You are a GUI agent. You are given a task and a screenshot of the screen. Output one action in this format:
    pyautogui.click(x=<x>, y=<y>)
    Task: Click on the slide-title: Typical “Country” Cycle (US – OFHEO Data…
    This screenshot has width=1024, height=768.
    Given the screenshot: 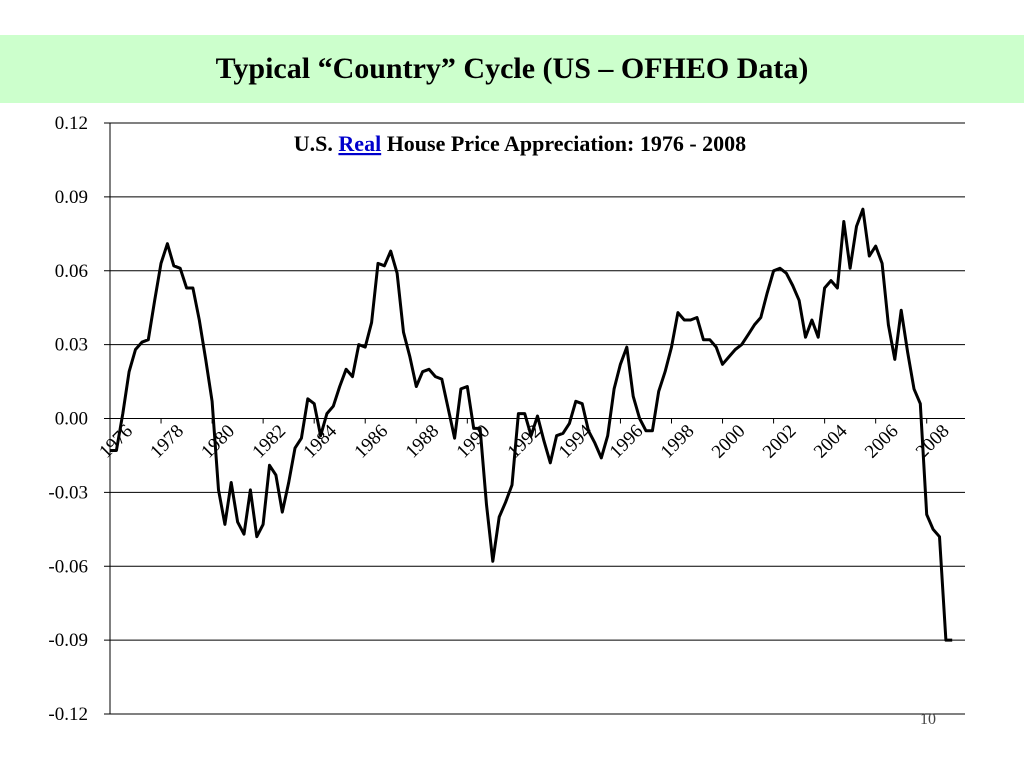 What is the action you would take?
    pyautogui.click(x=512, y=68)
    